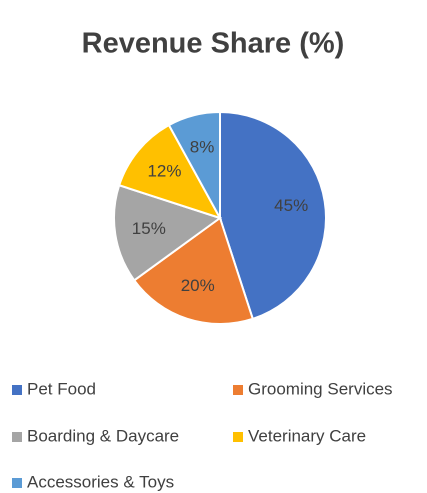 The width and height of the screenshot is (427, 493). I want to click on legend-label: Accessories & Toys, so click(100, 481).